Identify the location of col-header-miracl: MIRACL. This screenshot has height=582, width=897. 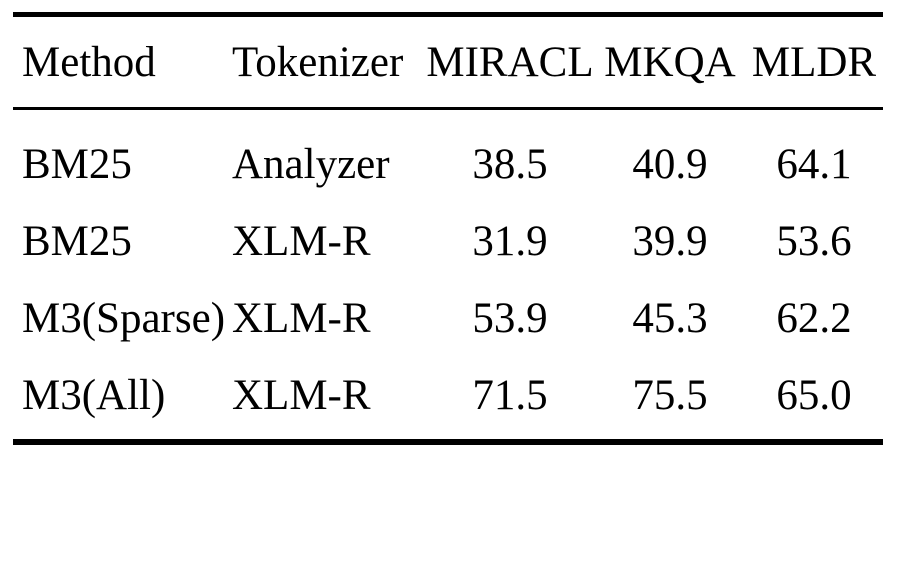
(510, 62).